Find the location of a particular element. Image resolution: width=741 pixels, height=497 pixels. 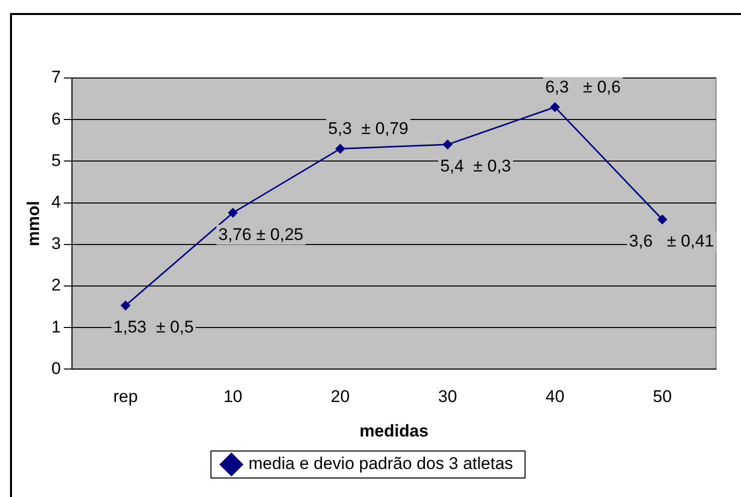

y-tick-label: 0 is located at coordinates (56, 368).